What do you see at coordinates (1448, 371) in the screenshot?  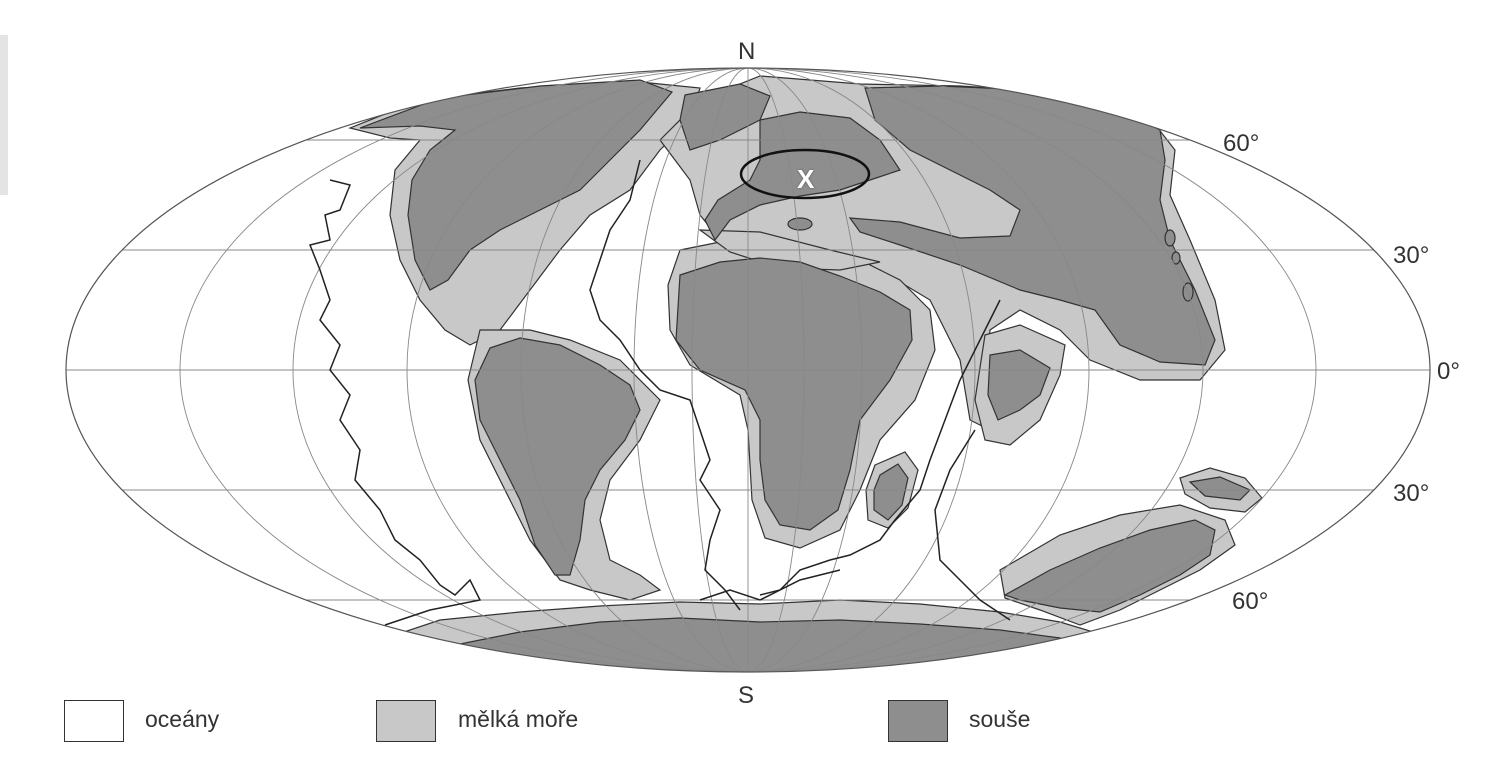 I see `latitude-label-equator: 0°` at bounding box center [1448, 371].